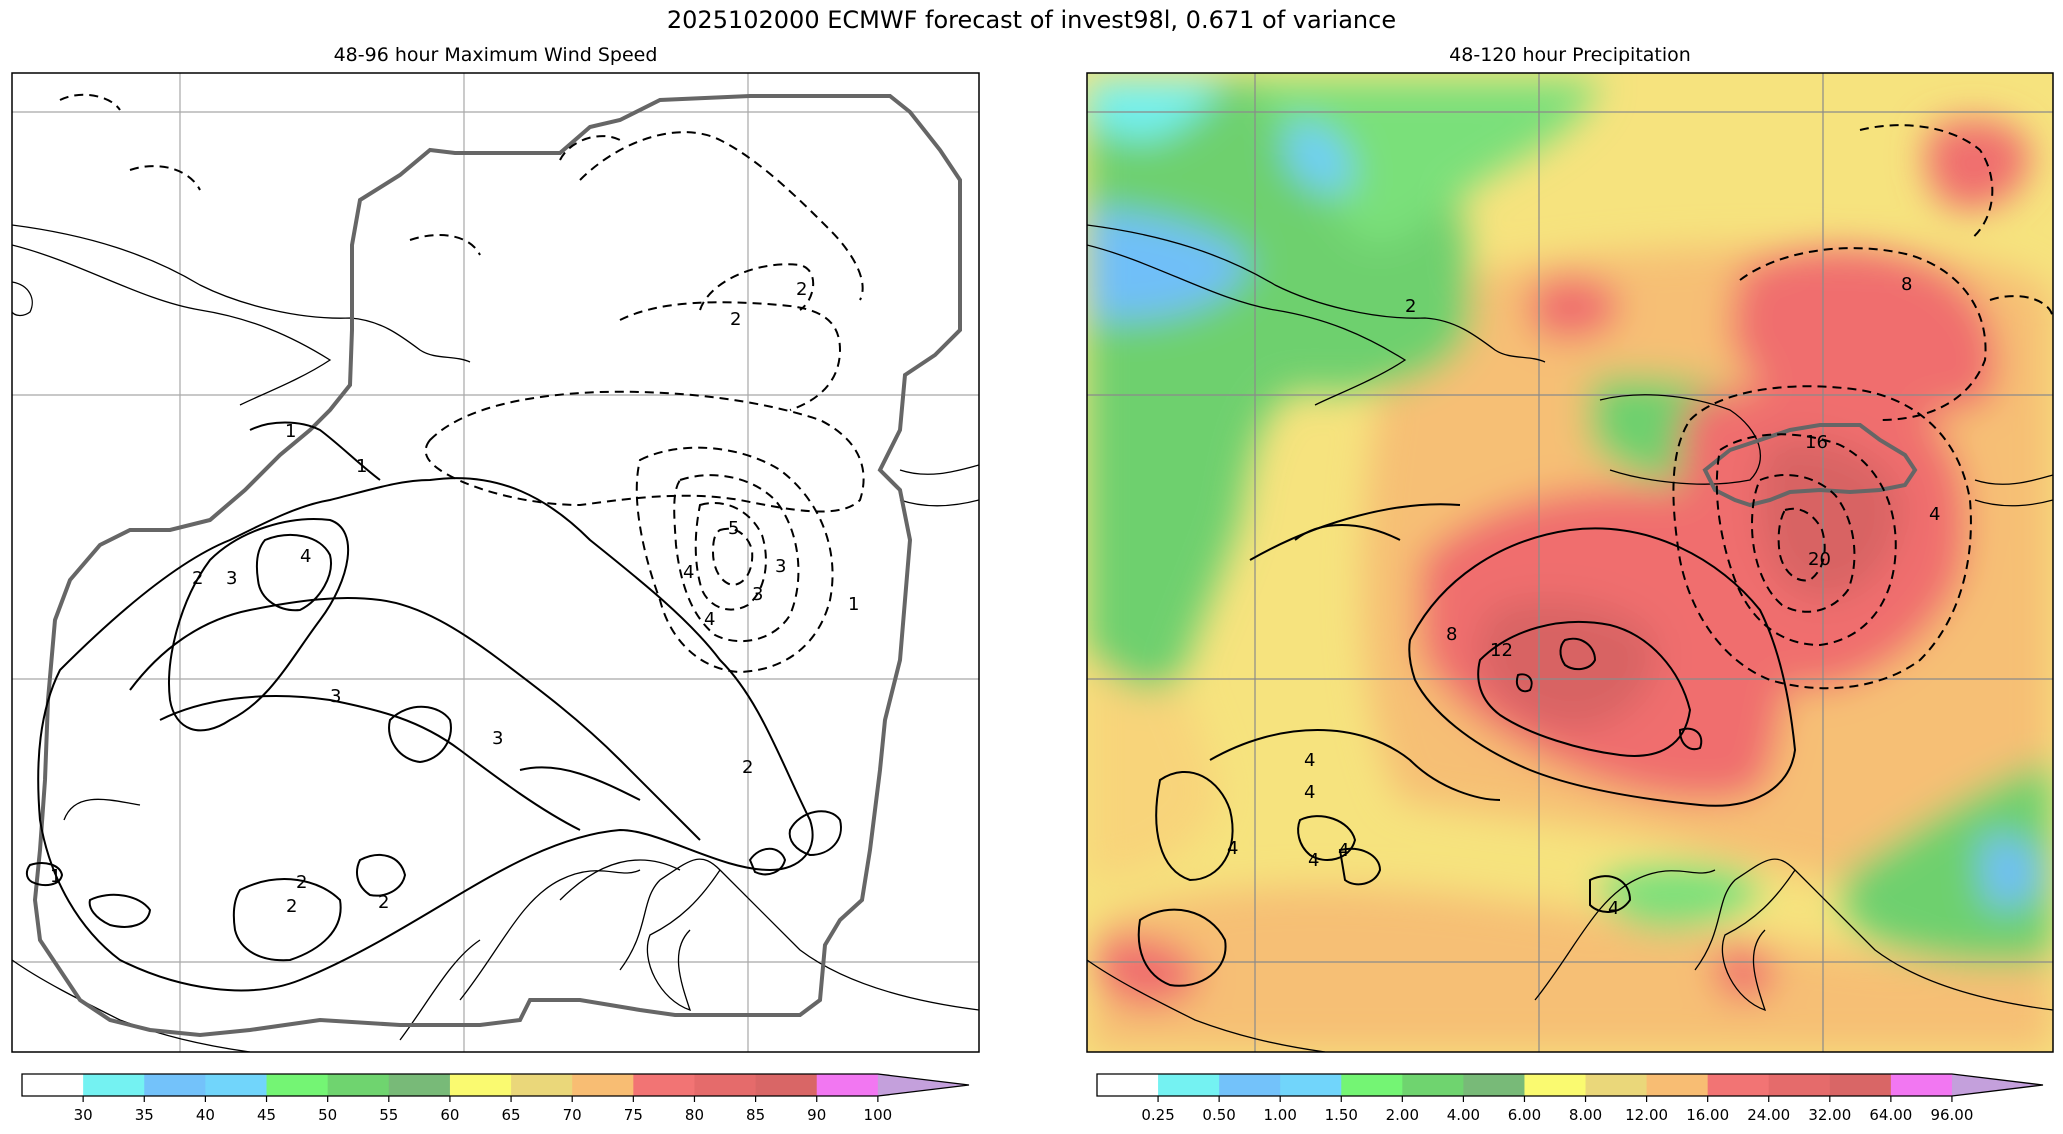 This screenshot has width=2063, height=1134. I want to click on wind-contour-label: 5, so click(733, 528).